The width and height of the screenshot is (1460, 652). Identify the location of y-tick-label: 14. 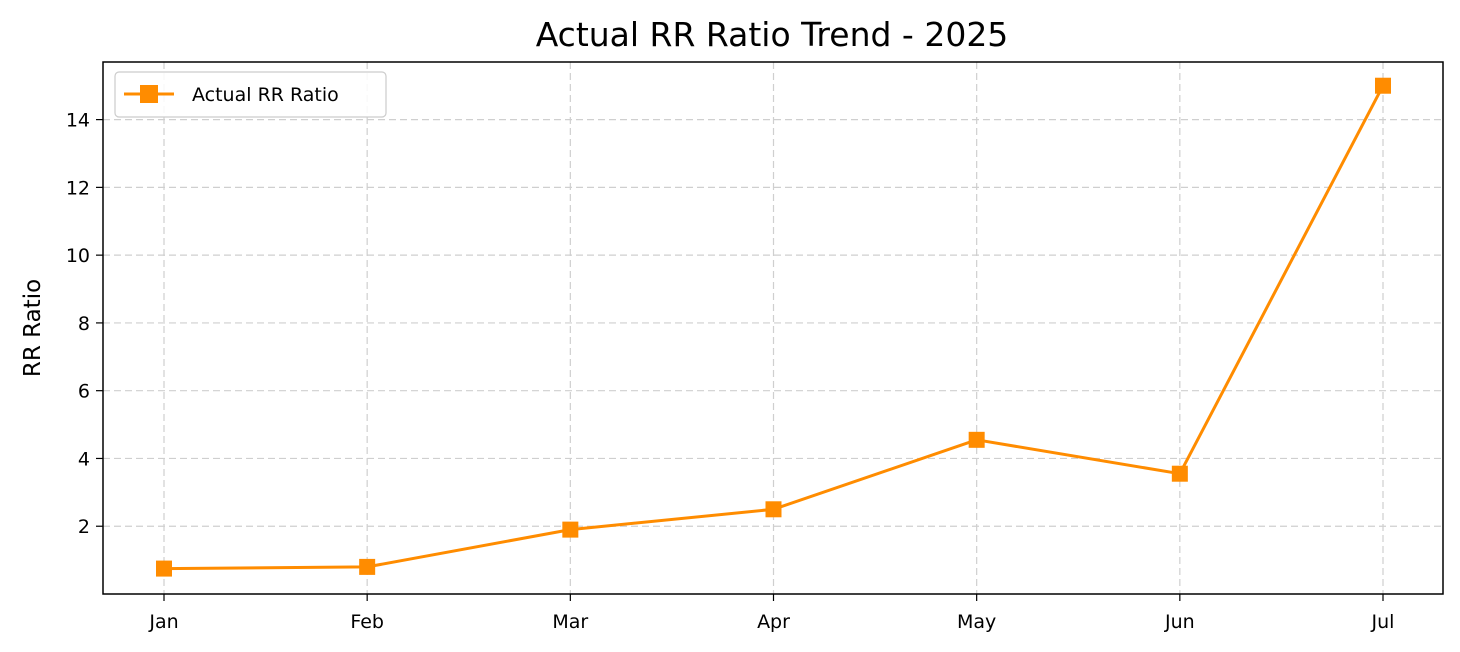
(78, 121).